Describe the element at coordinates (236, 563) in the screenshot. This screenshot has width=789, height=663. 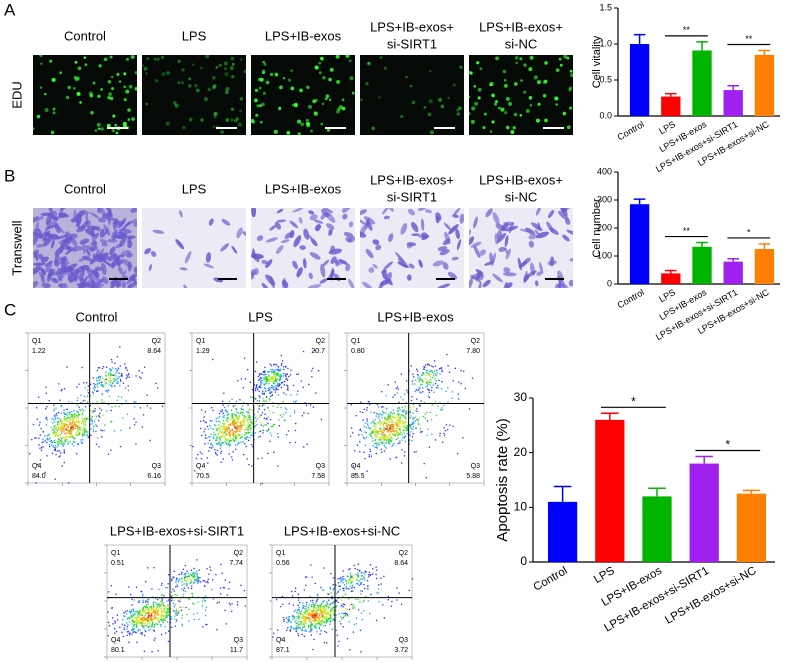
I see `quadrant-value: 7.74` at that location.